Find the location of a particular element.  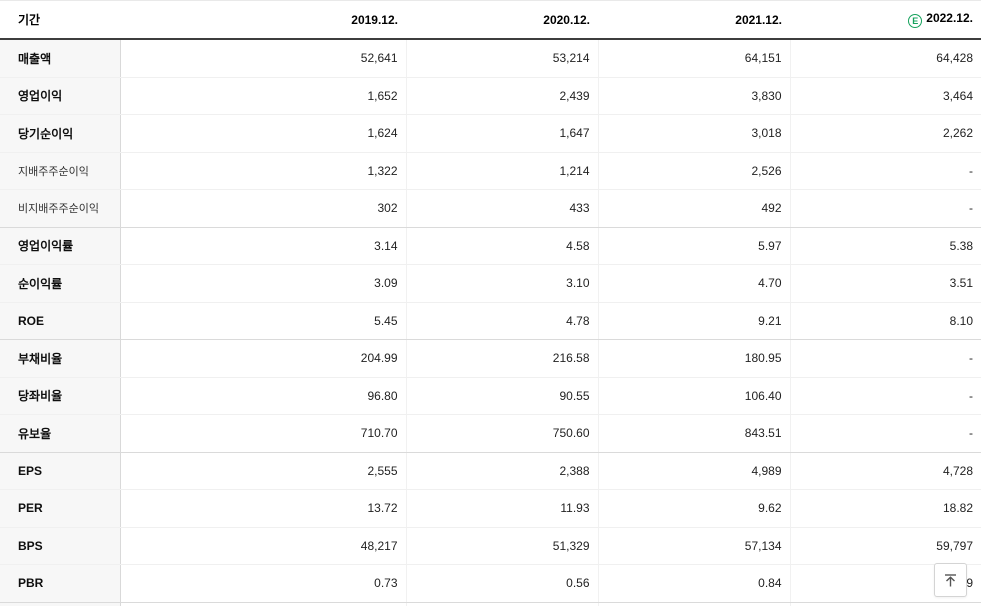

value-cell: 5.45 is located at coordinates (263, 321).